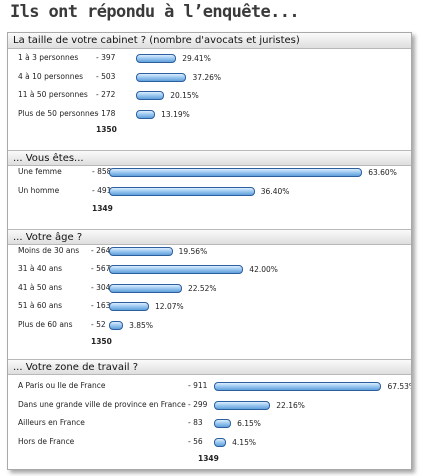  I want to click on percent-label: 29.41%, so click(196, 58).